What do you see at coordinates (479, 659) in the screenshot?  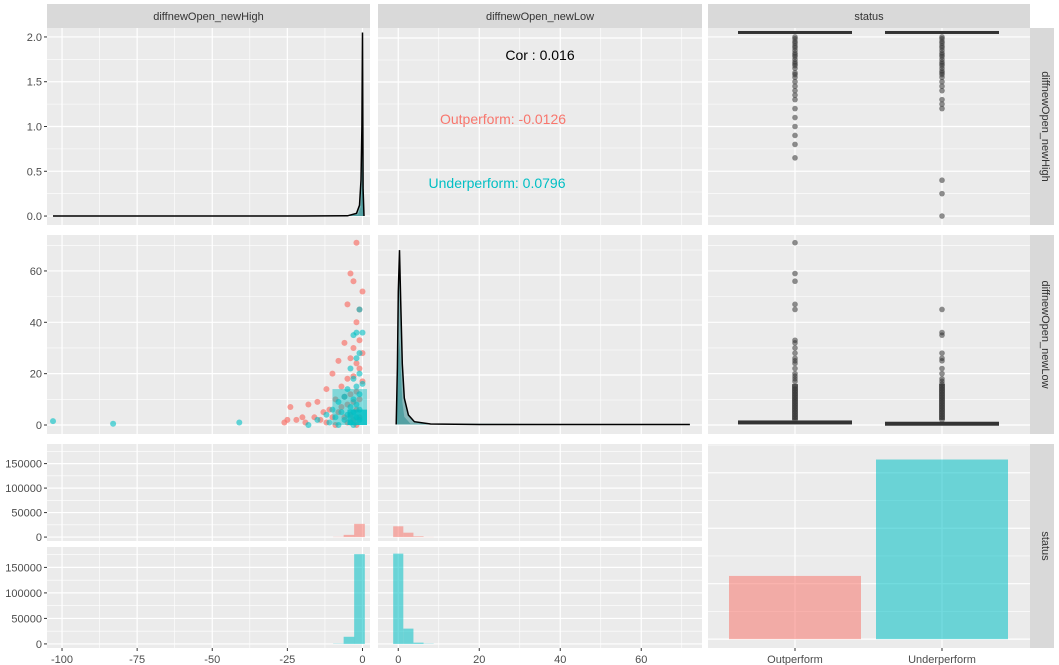 I see `x-tick-label: 20` at bounding box center [479, 659].